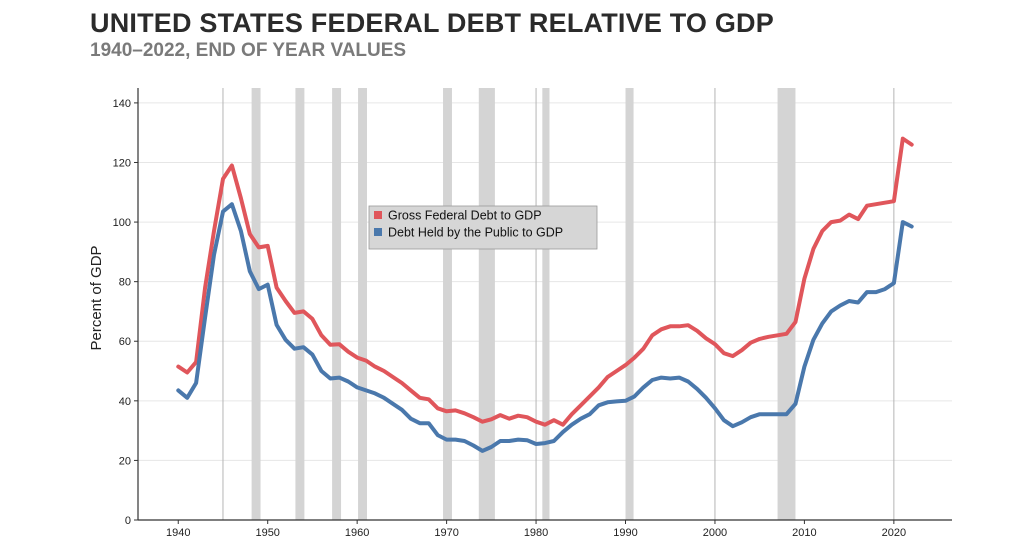  Describe the element at coordinates (125, 402) in the screenshot. I see `y-tick-label: 40` at that location.